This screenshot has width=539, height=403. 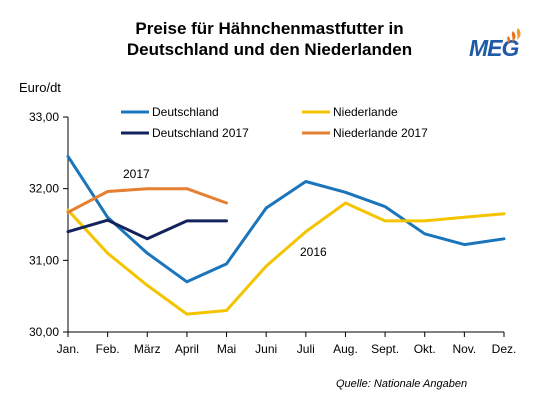 I want to click on meg-logo: MEG, so click(x=495, y=44).